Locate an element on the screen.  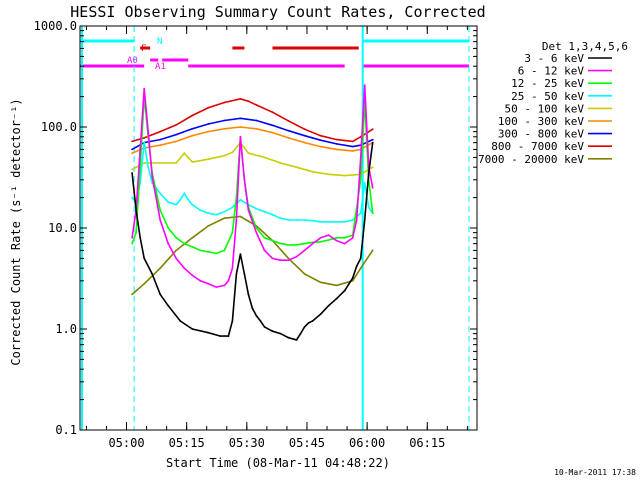
footer-timestamp: 10-Mar-2011 17:38 is located at coordinates (595, 472).